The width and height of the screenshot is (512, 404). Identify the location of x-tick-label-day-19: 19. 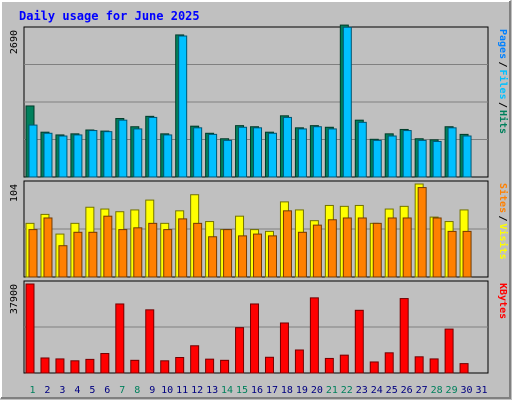
(302, 390).